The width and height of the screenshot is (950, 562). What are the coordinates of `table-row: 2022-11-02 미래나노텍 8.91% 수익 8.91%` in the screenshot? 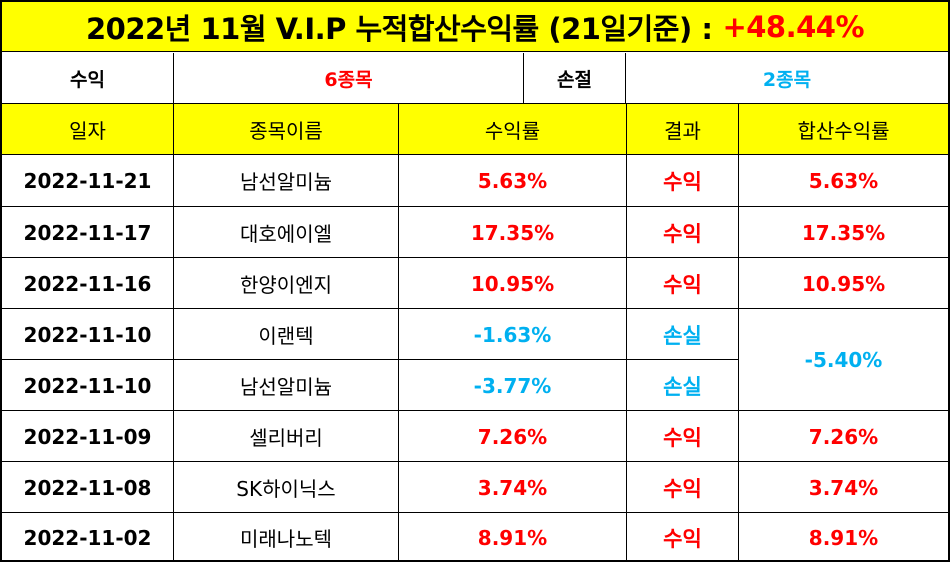 It's located at (475, 537).